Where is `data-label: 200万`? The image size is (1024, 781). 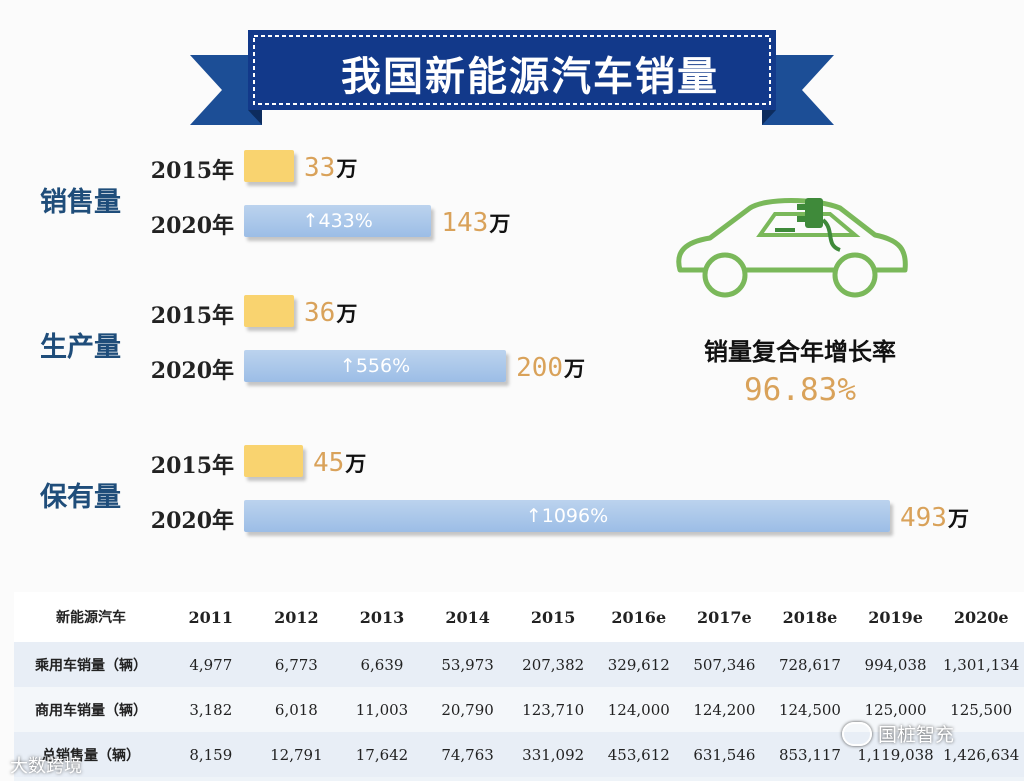 data-label: 200万 is located at coordinates (550, 368).